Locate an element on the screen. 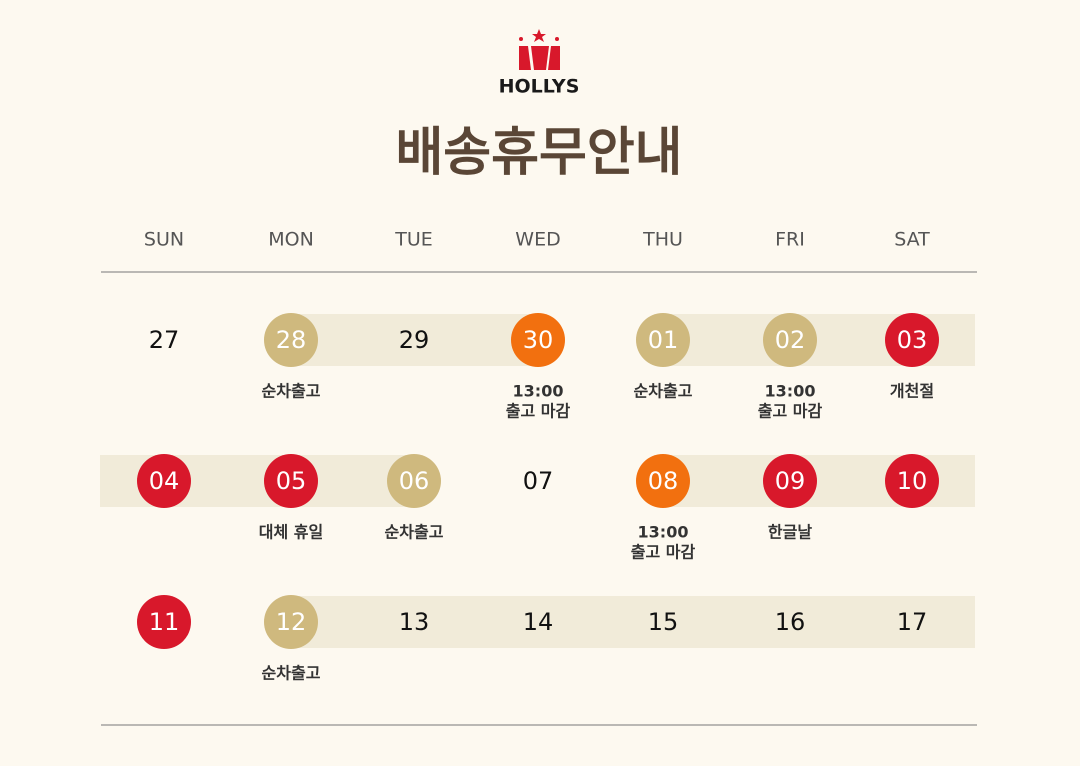  day-number: 04 is located at coordinates (164, 481).